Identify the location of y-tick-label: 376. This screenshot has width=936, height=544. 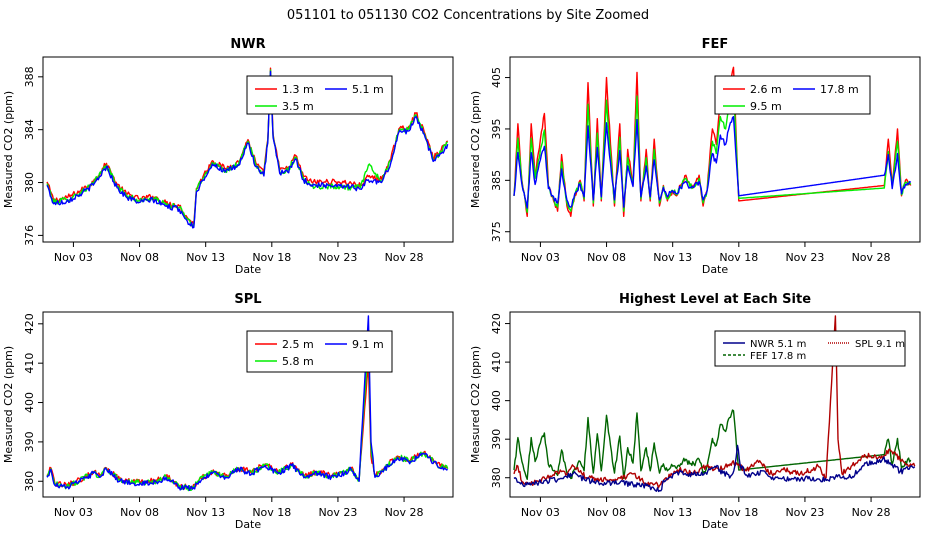
(29, 235).